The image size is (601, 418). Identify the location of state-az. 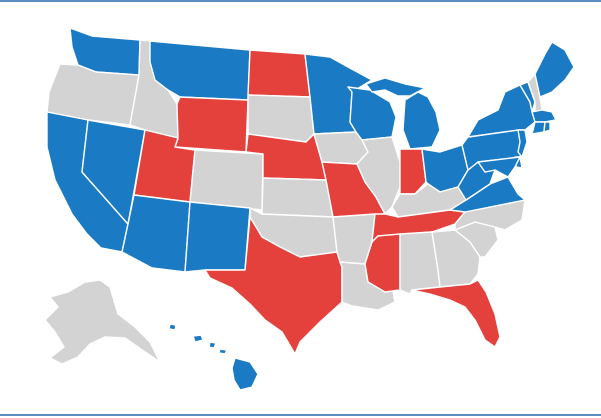
(156, 233).